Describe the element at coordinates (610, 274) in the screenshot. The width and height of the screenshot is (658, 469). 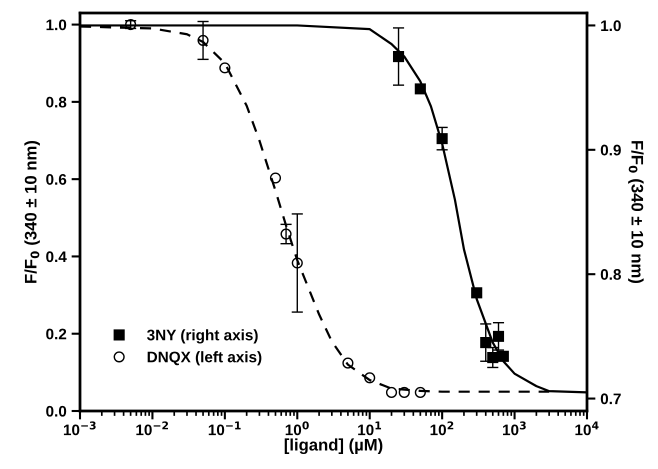
I see `y2-tick-label: 0.8` at that location.